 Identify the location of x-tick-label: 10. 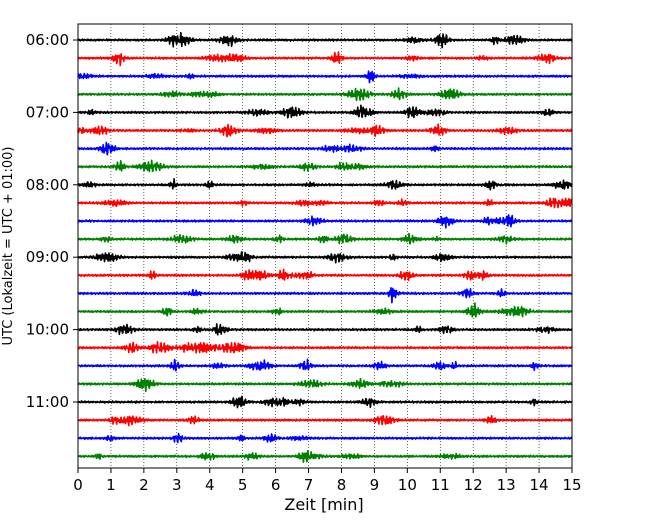
(407, 485).